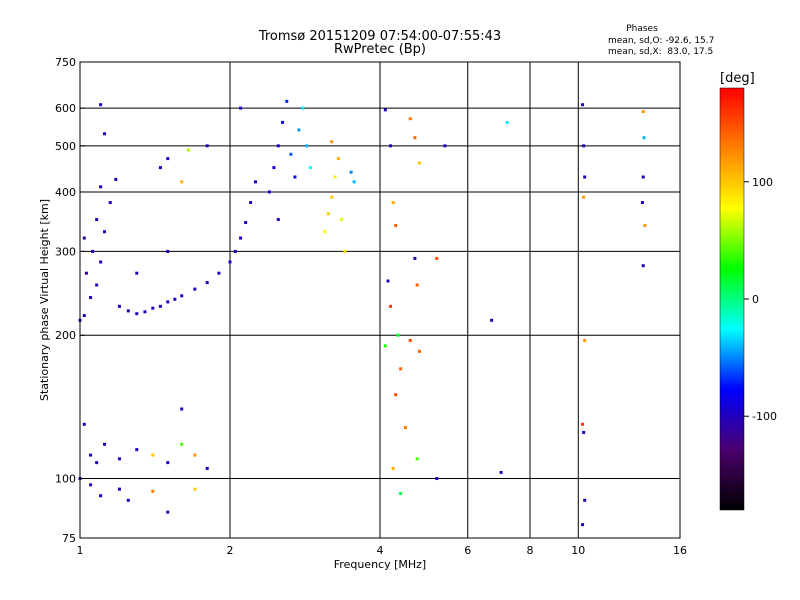 This screenshot has height=600, width=800. What do you see at coordinates (762, 182) in the screenshot?
I see `colorbar-tick-label: 100` at bounding box center [762, 182].